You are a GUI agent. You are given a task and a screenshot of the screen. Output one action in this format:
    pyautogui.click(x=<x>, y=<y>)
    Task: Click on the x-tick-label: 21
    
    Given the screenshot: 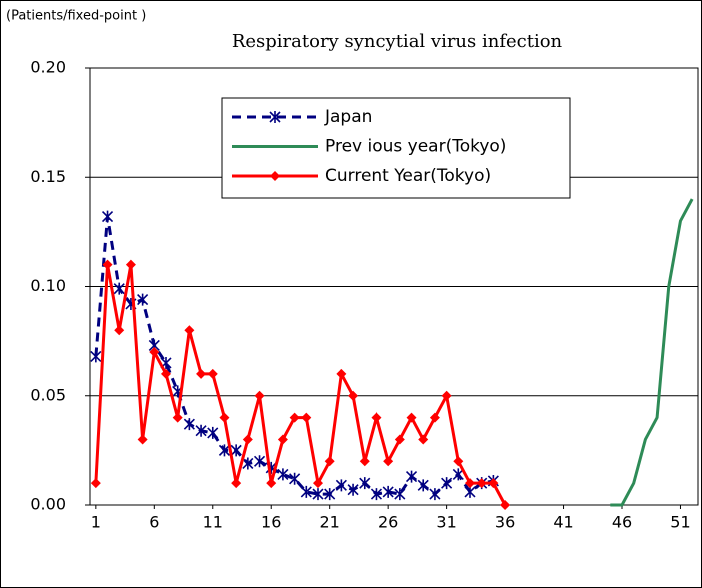 What is the action you would take?
    pyautogui.click(x=330, y=522)
    